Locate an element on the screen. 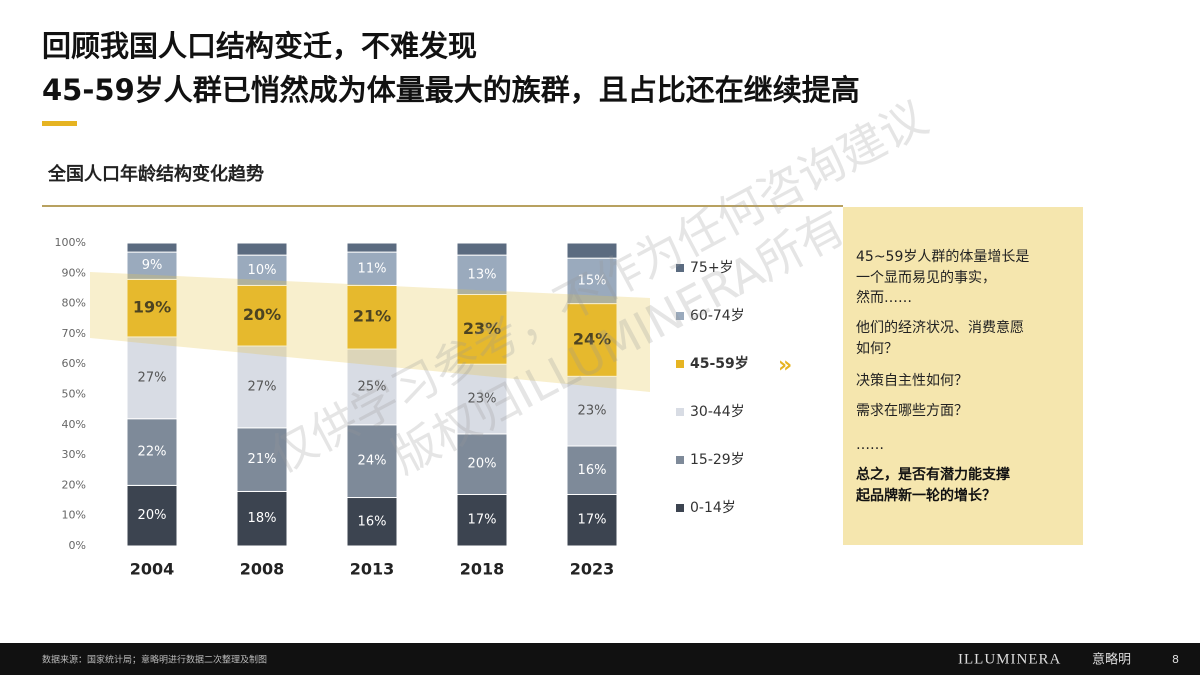  data-label: 13% is located at coordinates (482, 274).